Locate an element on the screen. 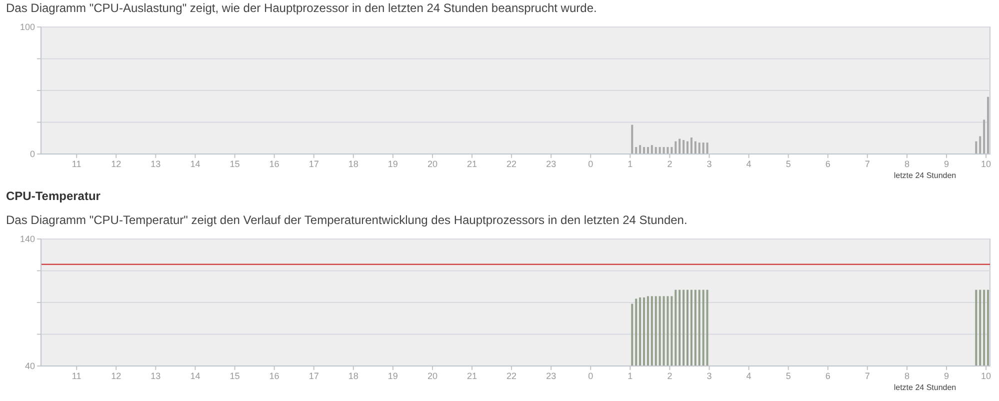 The image size is (999, 401). chart-subtitle: Das Diagramm "CPU-Temperatur" zeigt den Verlauf der Temperaturentwicklung des Hauptprozessors in den letzten 24 Stunden. is located at coordinates (347, 220).